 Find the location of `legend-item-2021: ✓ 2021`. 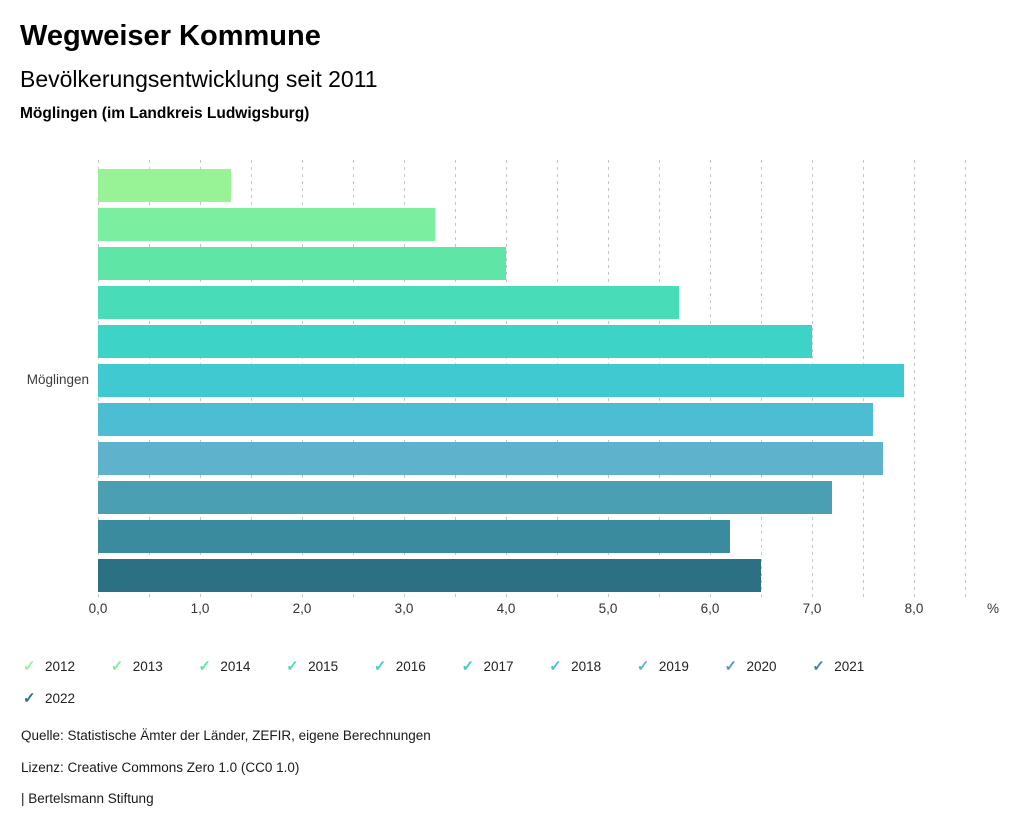

legend-item-2021: ✓ 2021 is located at coordinates (856, 666).